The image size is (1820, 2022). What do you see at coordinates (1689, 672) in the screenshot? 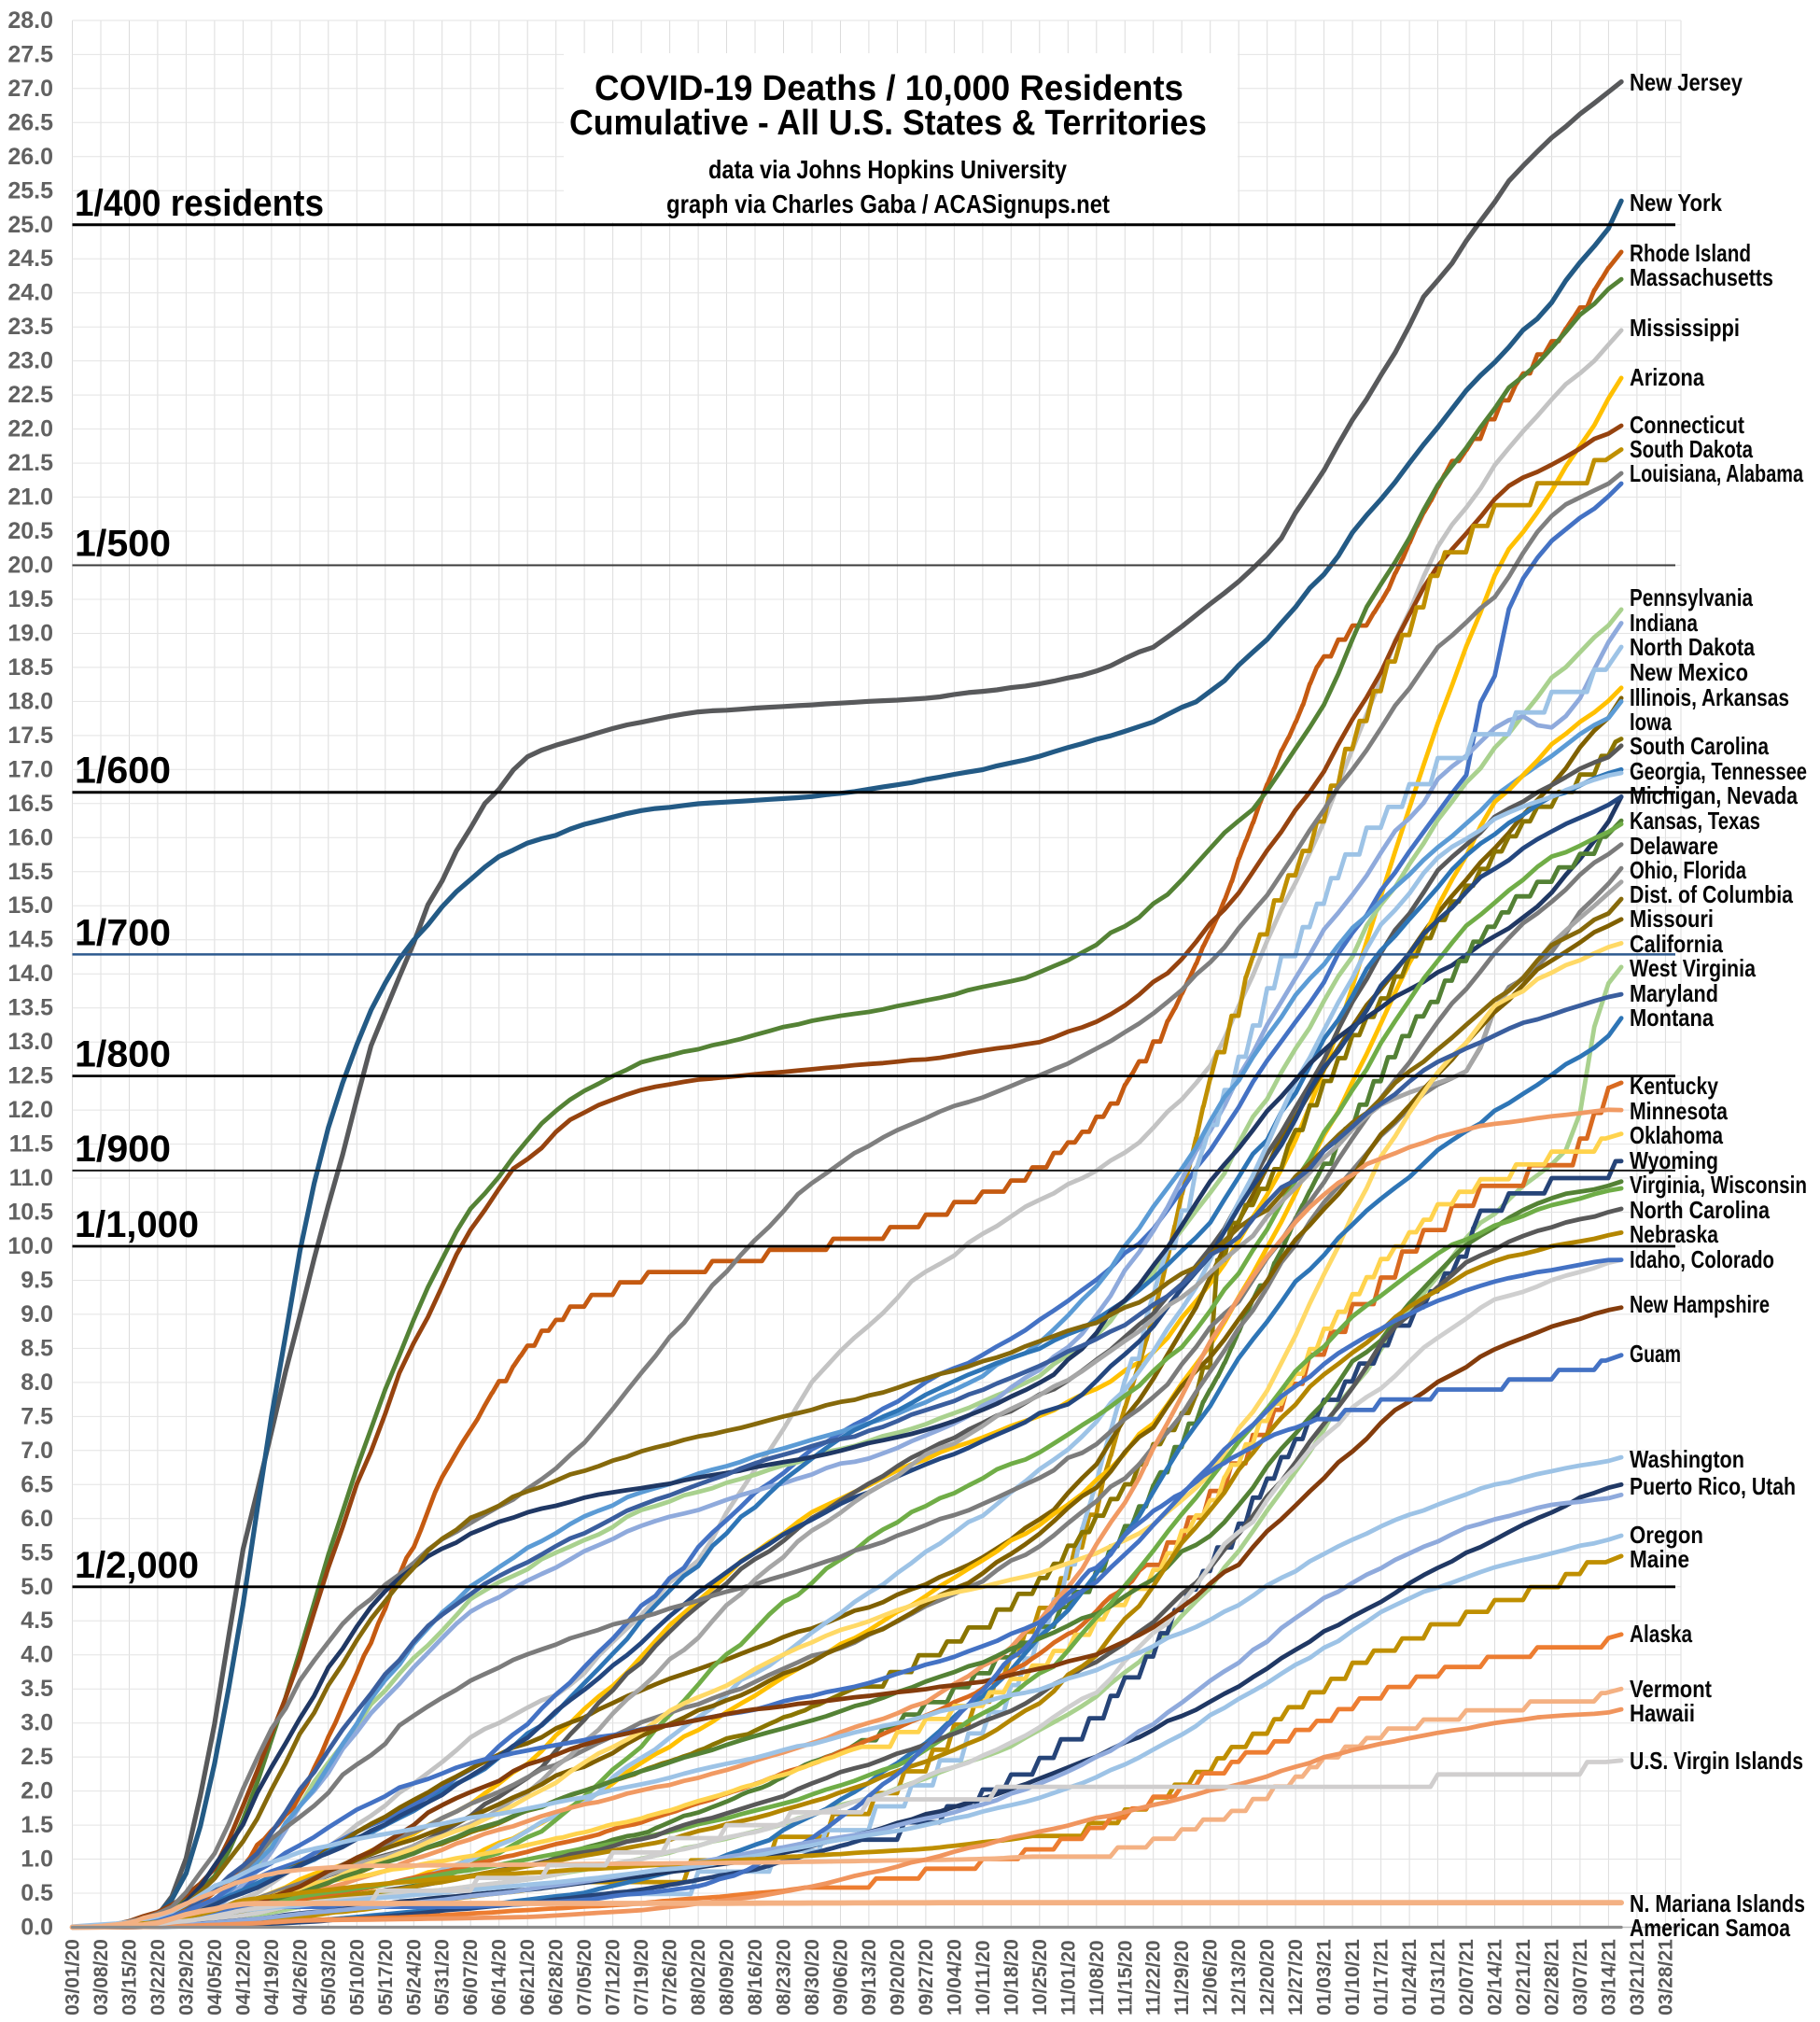
I see `svg-text: New Mexico` at bounding box center [1689, 672].